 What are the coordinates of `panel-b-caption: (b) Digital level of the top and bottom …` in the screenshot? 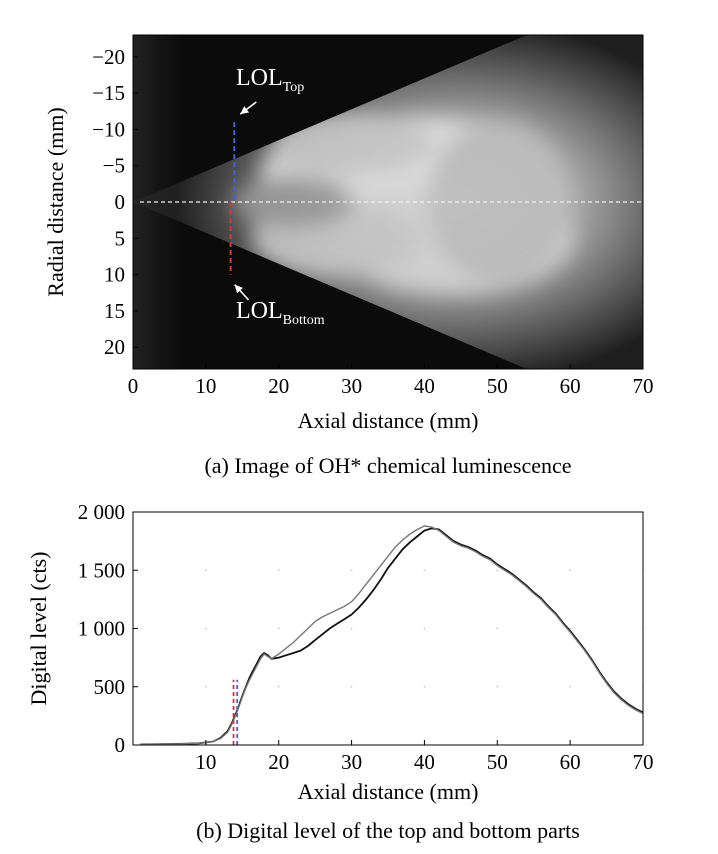 It's located at (388, 830).